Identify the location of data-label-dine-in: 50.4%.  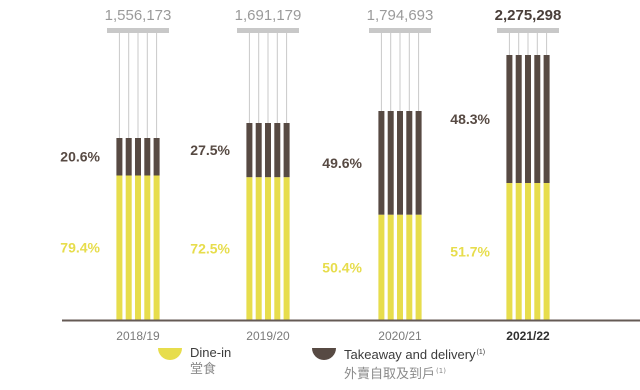
(342, 267).